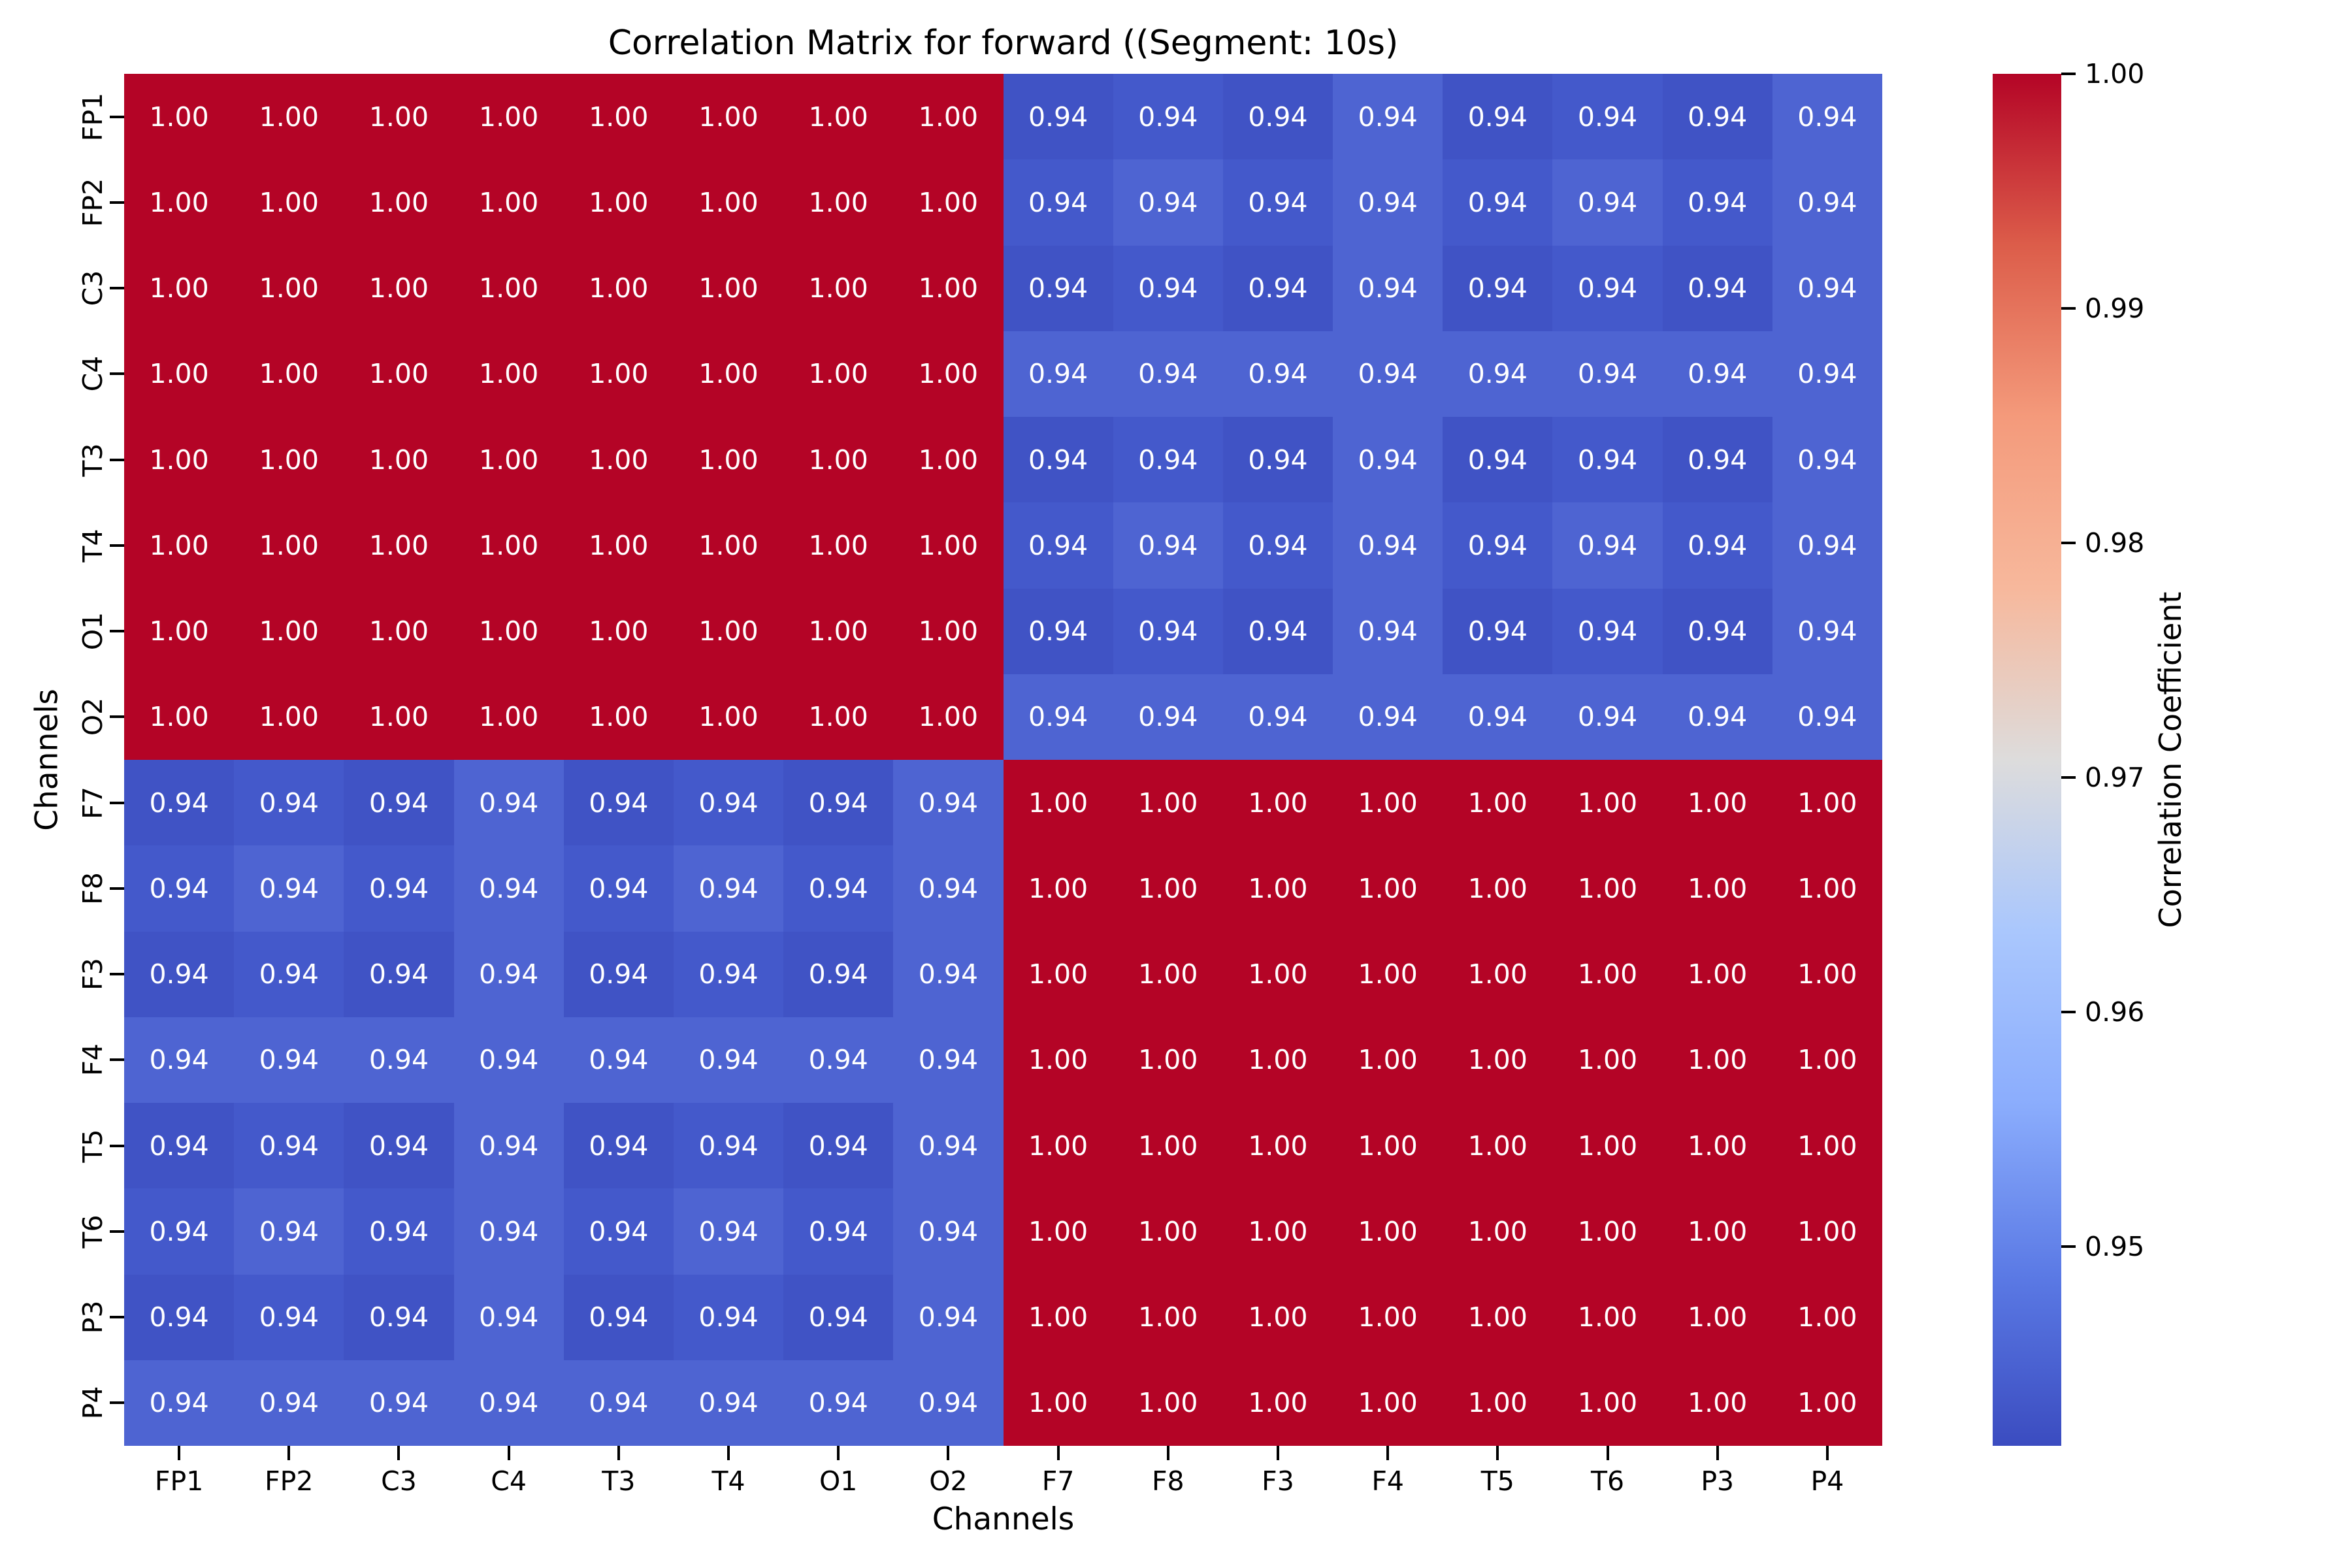 The height and width of the screenshot is (1568, 2352). What do you see at coordinates (1387, 1481) in the screenshot?
I see `x-tick-label: F4` at bounding box center [1387, 1481].